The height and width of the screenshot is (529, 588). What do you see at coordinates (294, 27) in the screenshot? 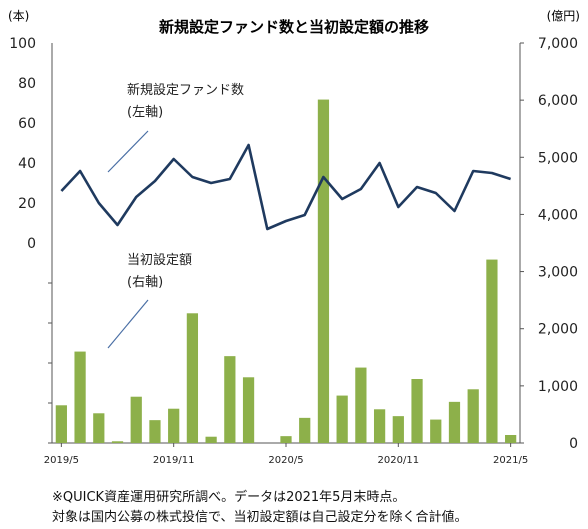
I see `chart-title: 新規設定ファンド数と当初設定額の推移` at bounding box center [294, 27].